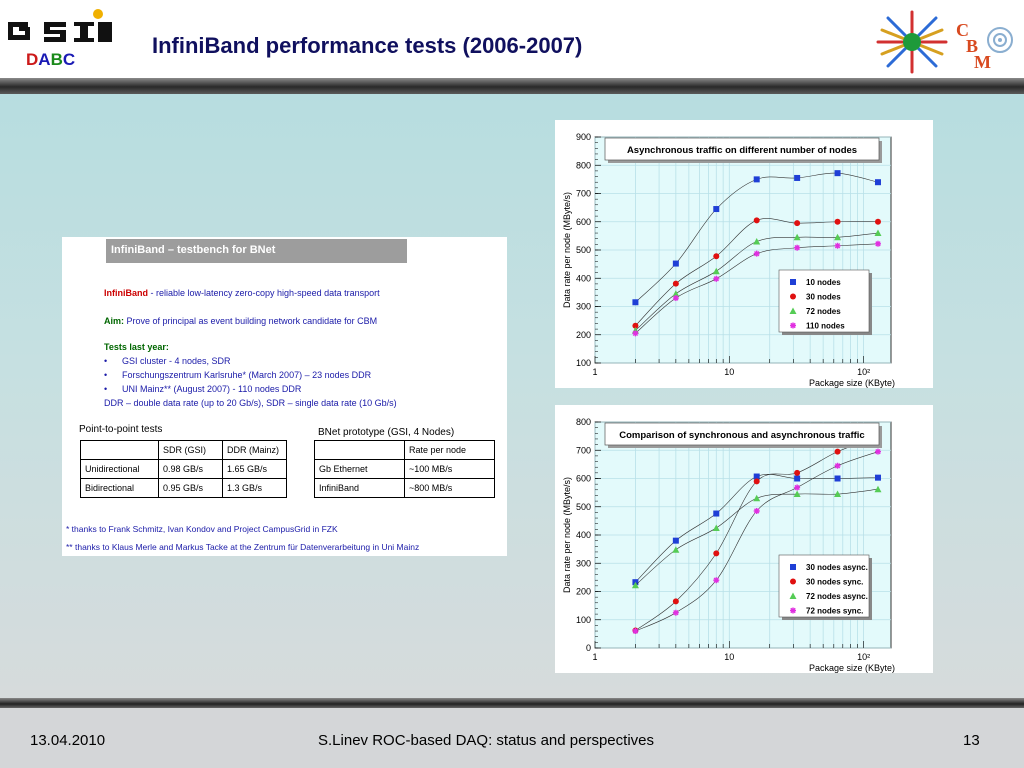 This screenshot has height=768, width=1024. Describe the element at coordinates (594, 372) in the screenshot. I see `x-tick-label: 1` at that location.